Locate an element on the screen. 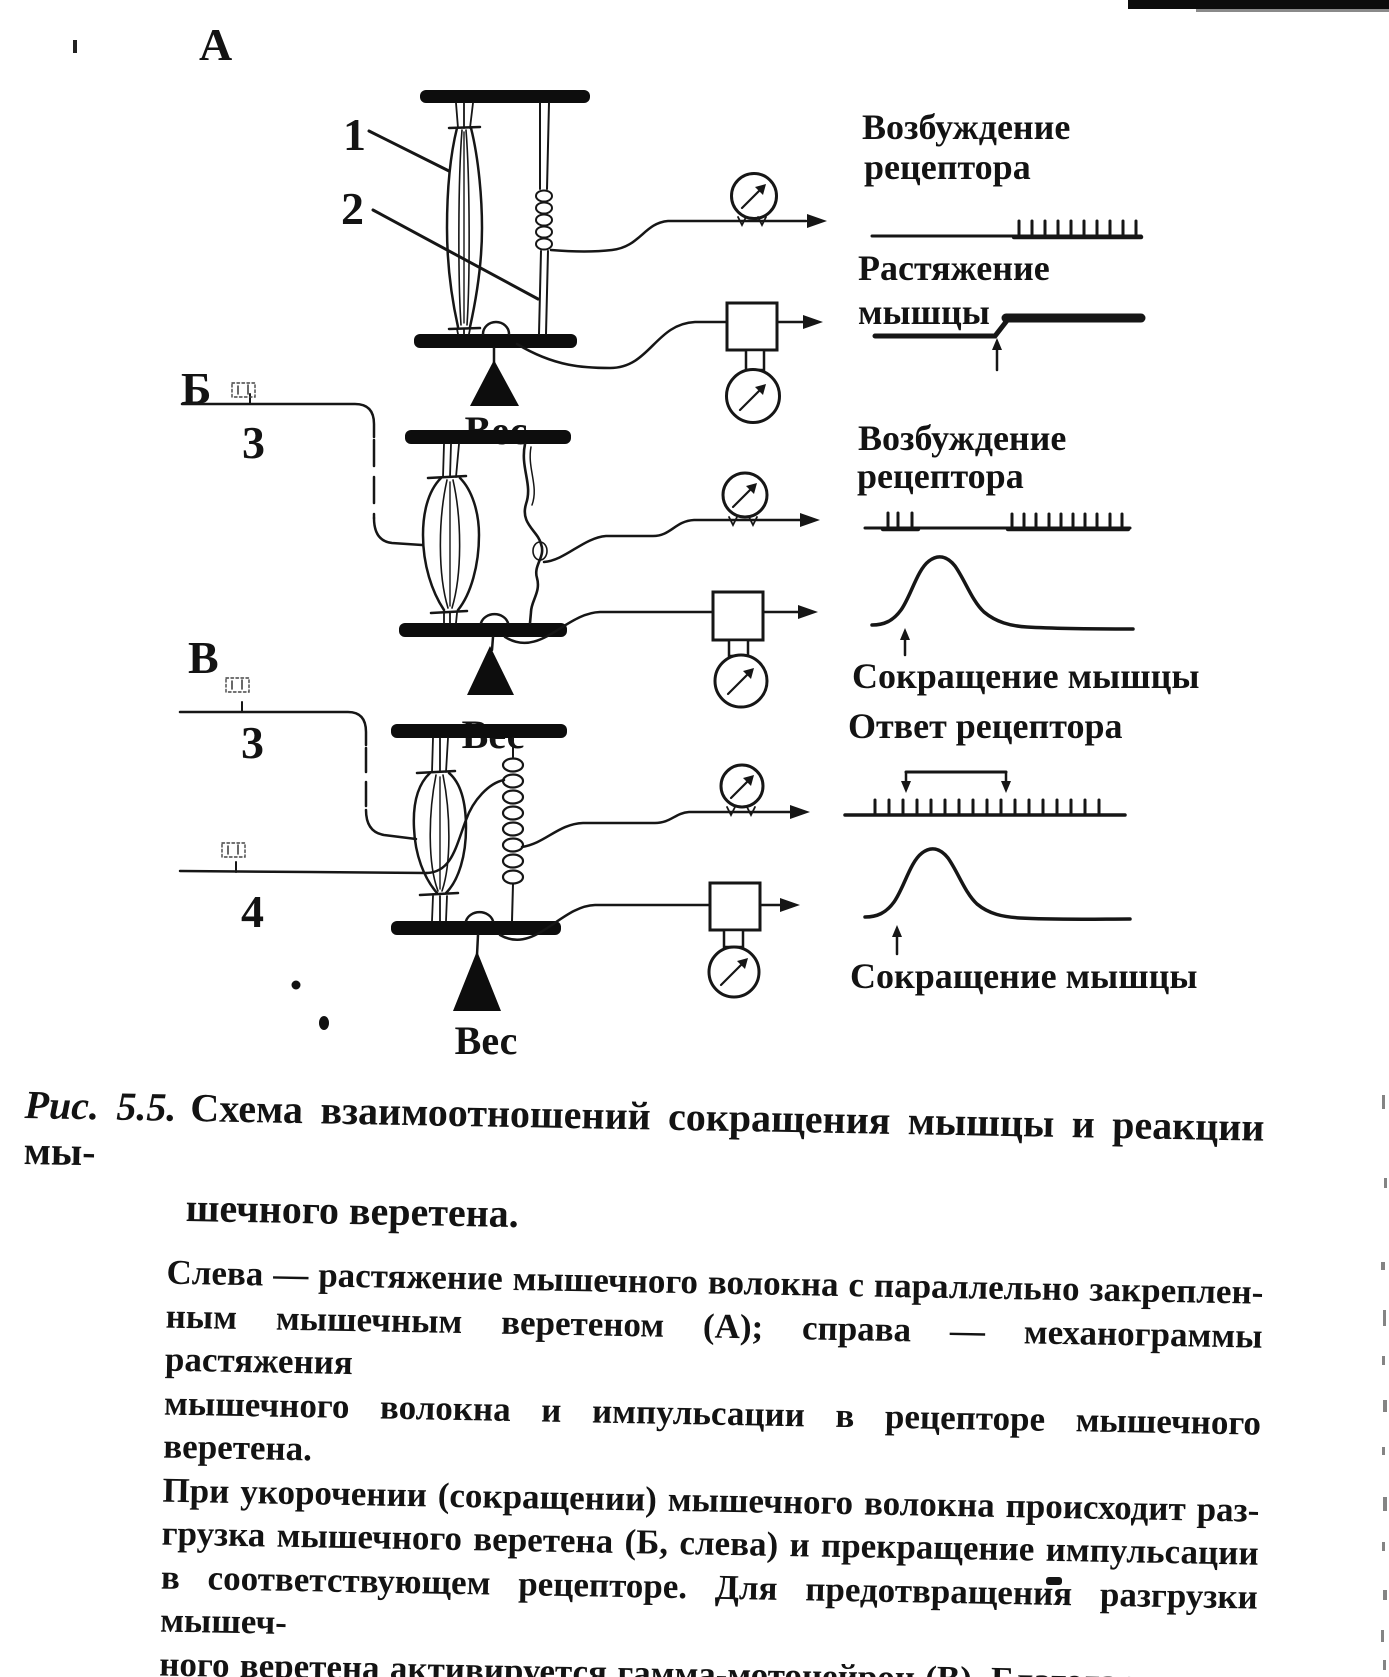 The image size is (1389, 1677). gamma-stimulation-wire is located at coordinates (342, 826).